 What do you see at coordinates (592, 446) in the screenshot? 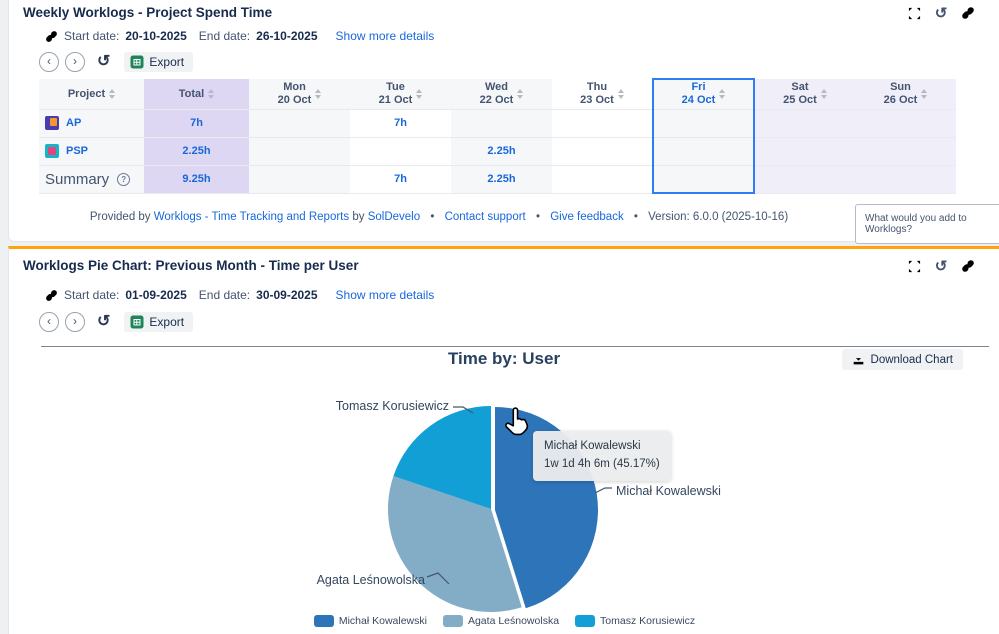
I see `tooltip-title: Michał Kowalewski` at bounding box center [592, 446].